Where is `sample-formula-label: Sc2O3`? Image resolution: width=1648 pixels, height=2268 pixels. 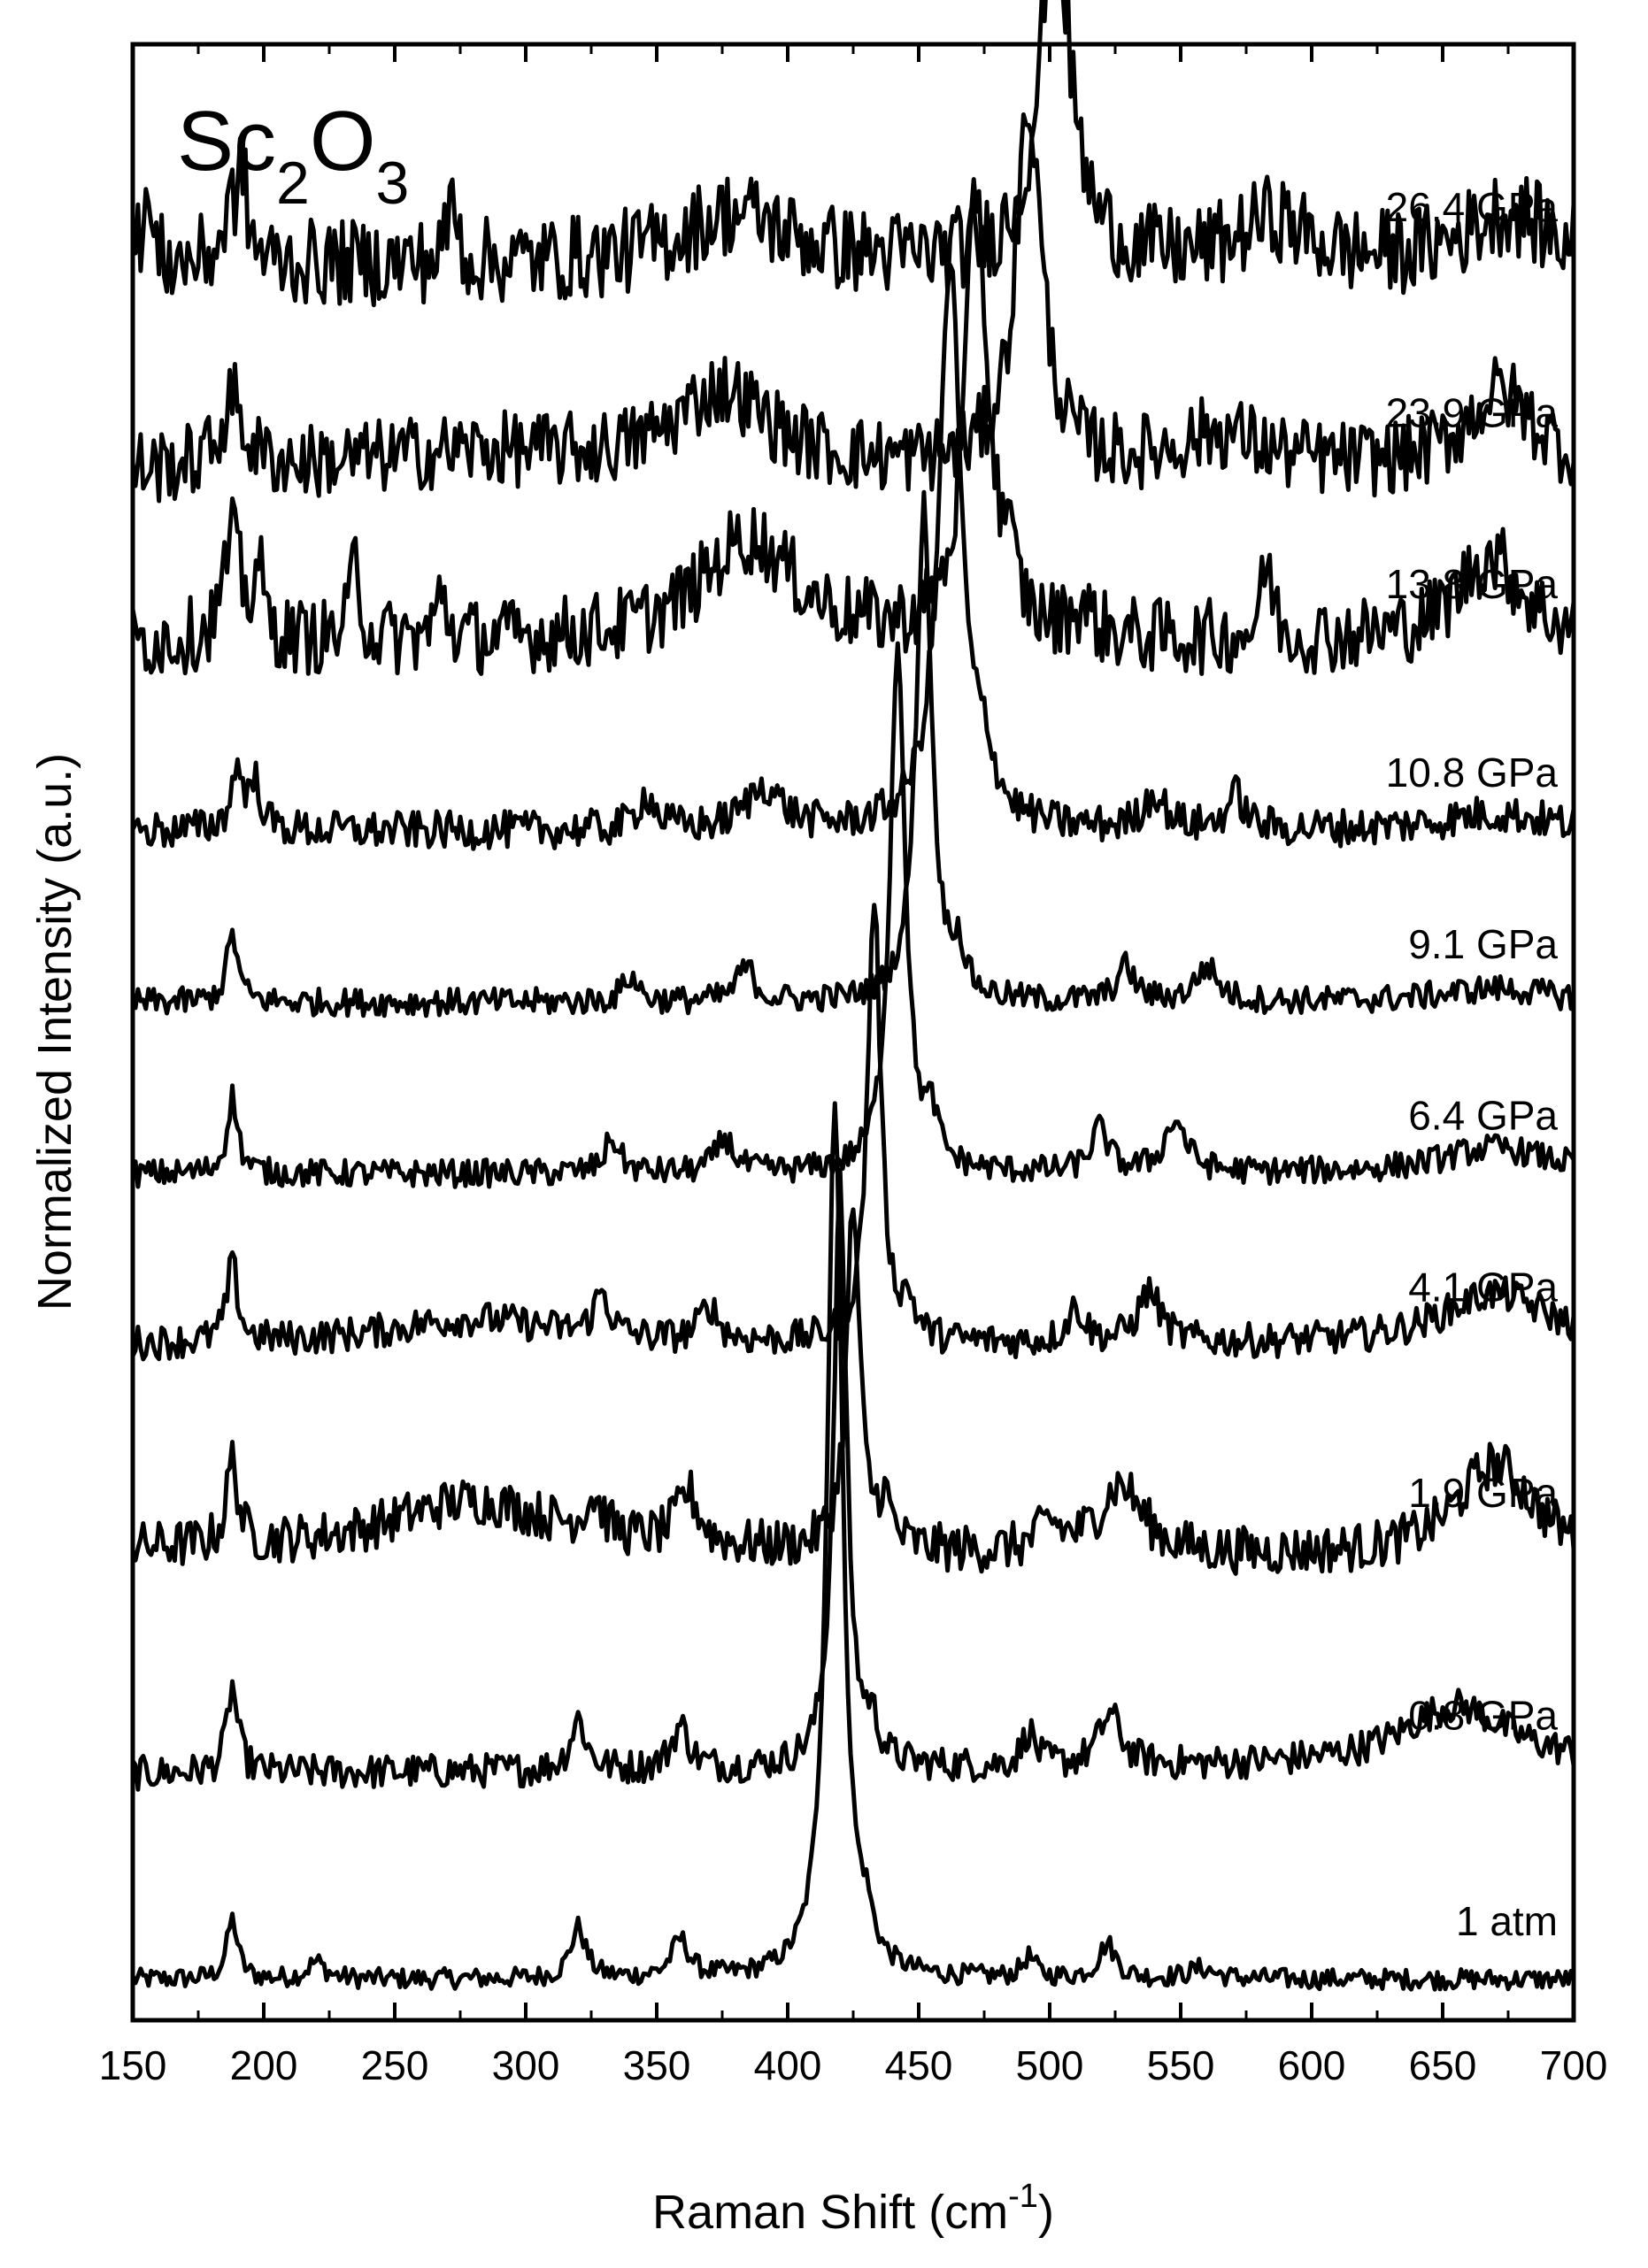 sample-formula-label: Sc2O3 is located at coordinates (293, 155).